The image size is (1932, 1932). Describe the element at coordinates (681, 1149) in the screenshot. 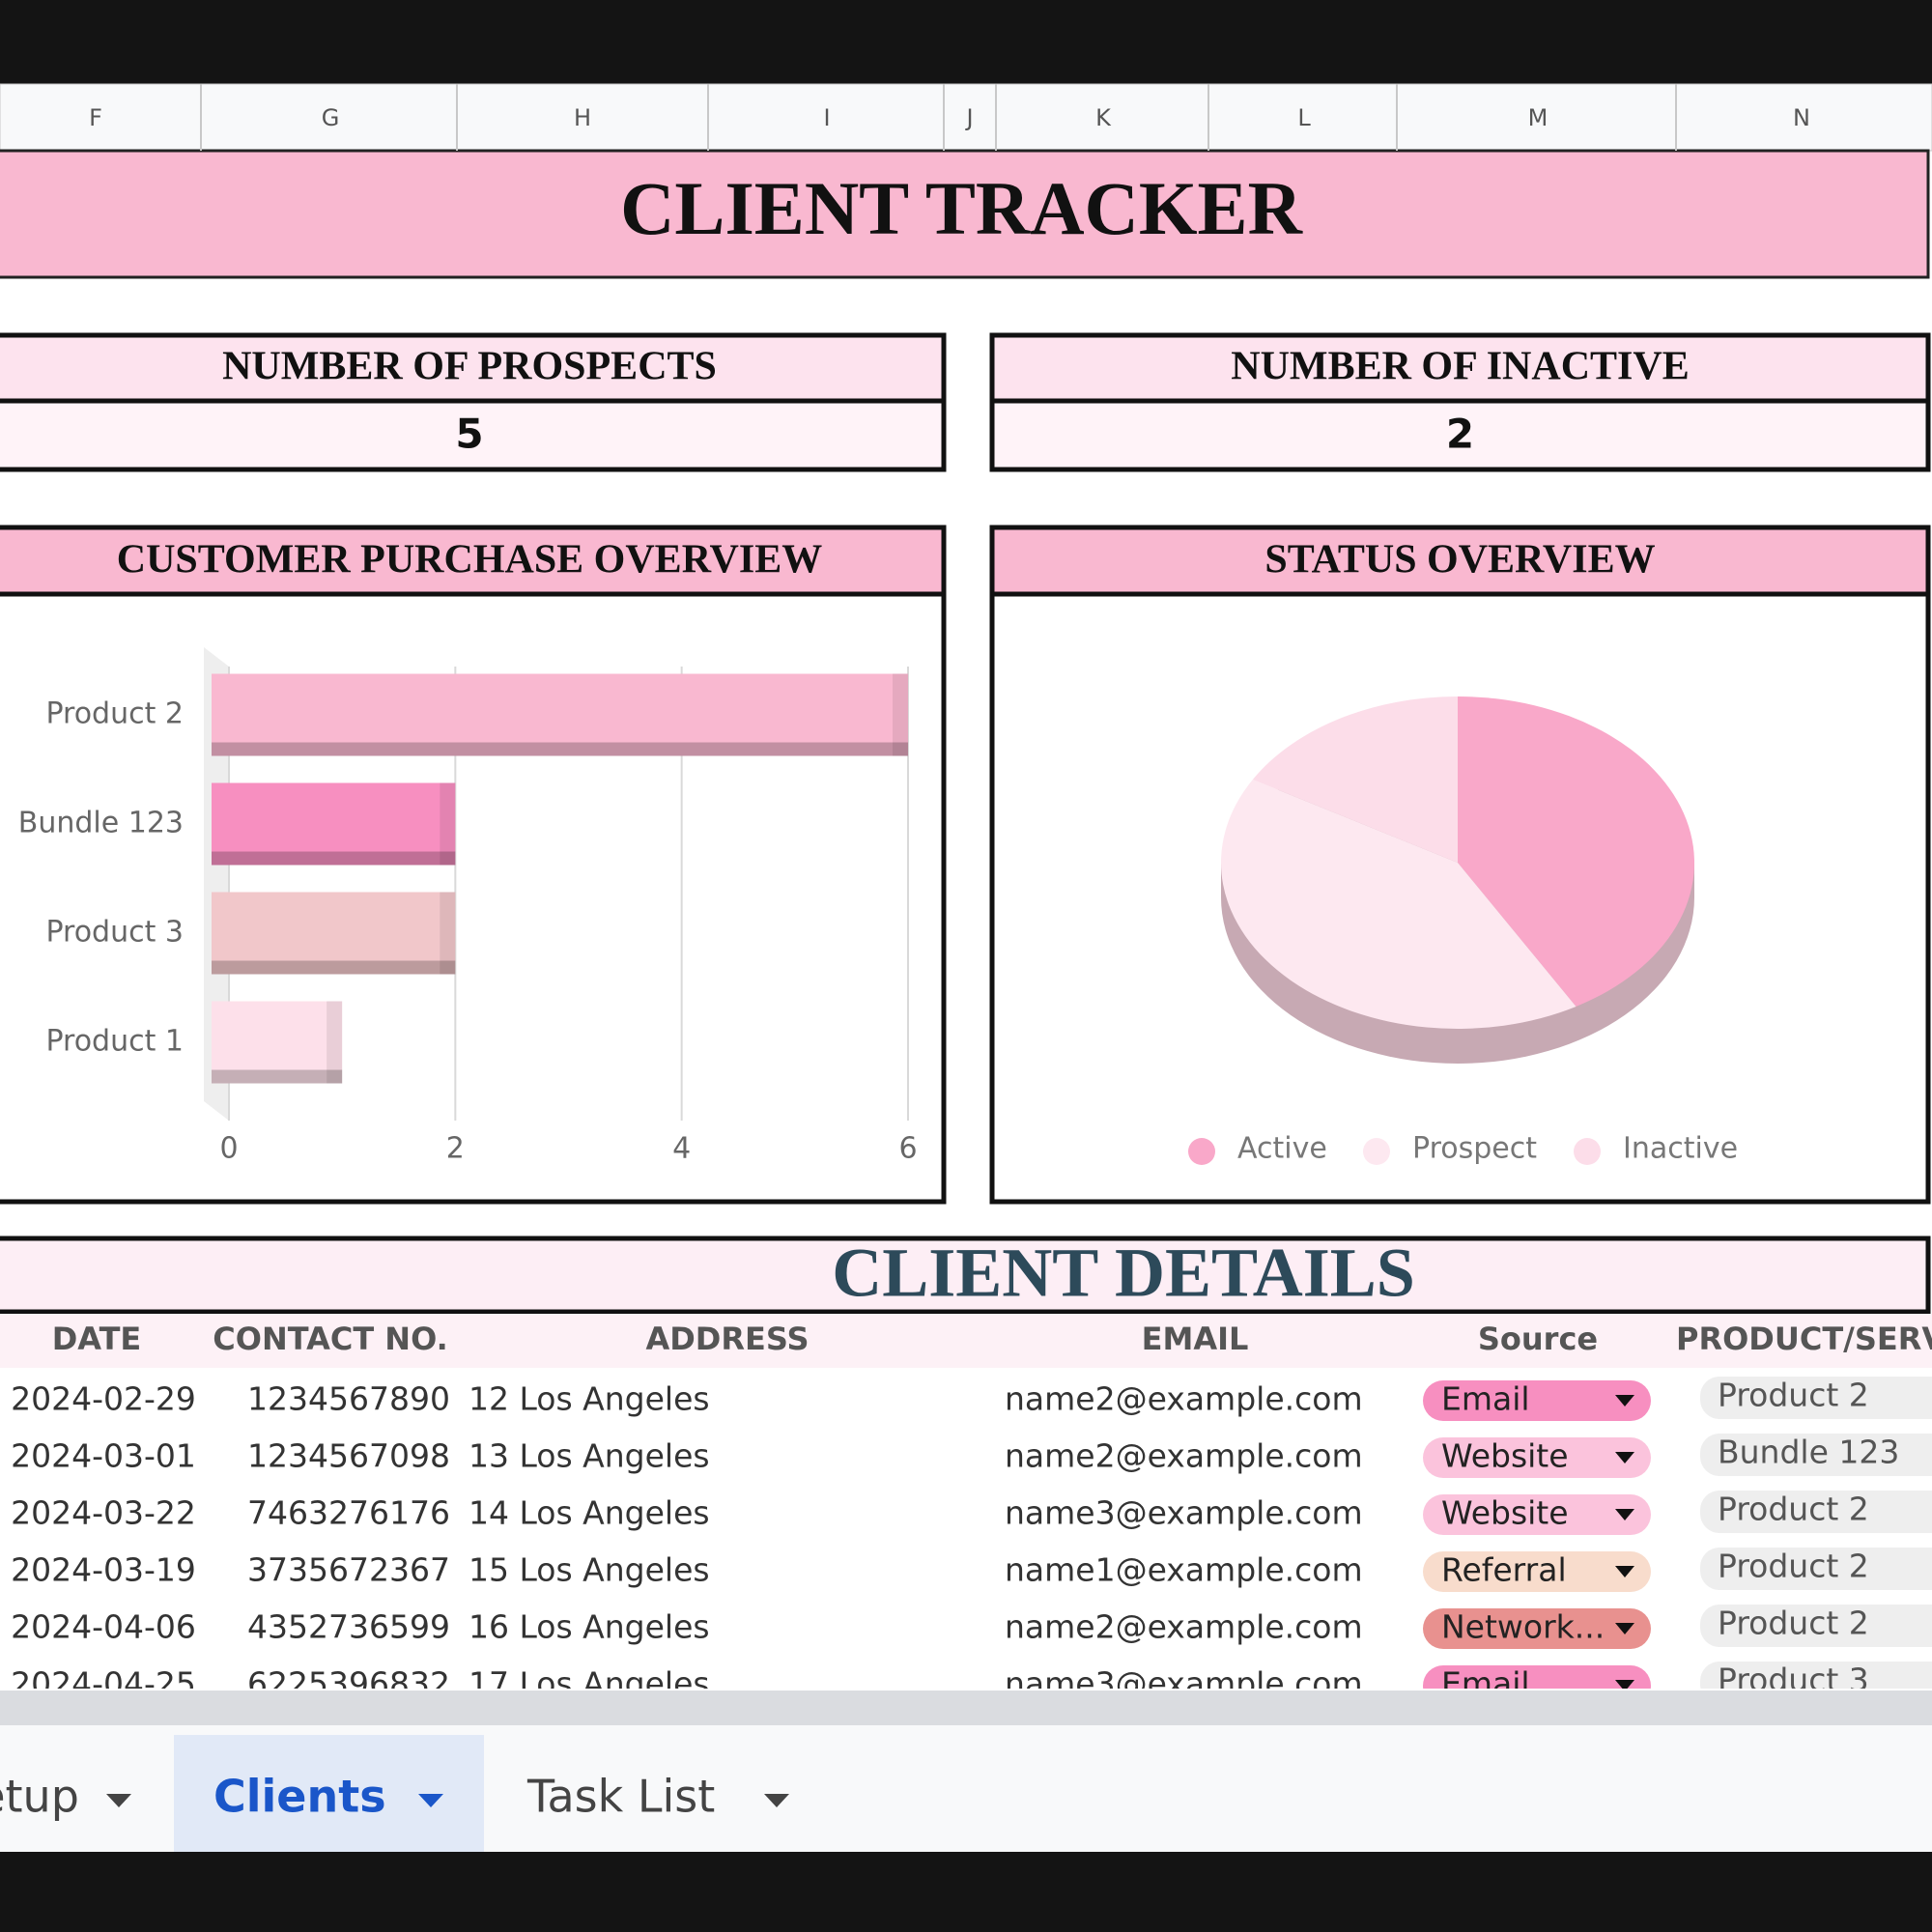

I see `x-tick-label: 4` at that location.